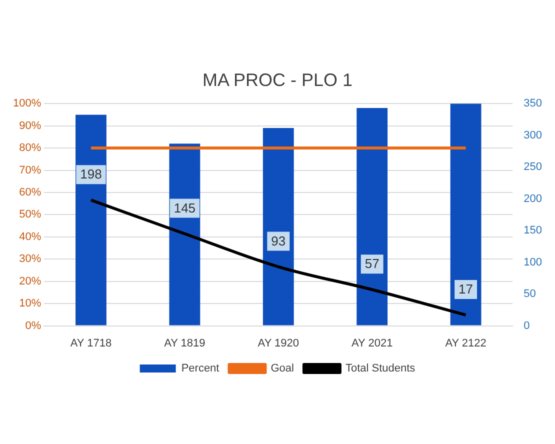  What do you see at coordinates (278, 240) in the screenshot?
I see `data-label: 93` at bounding box center [278, 240].